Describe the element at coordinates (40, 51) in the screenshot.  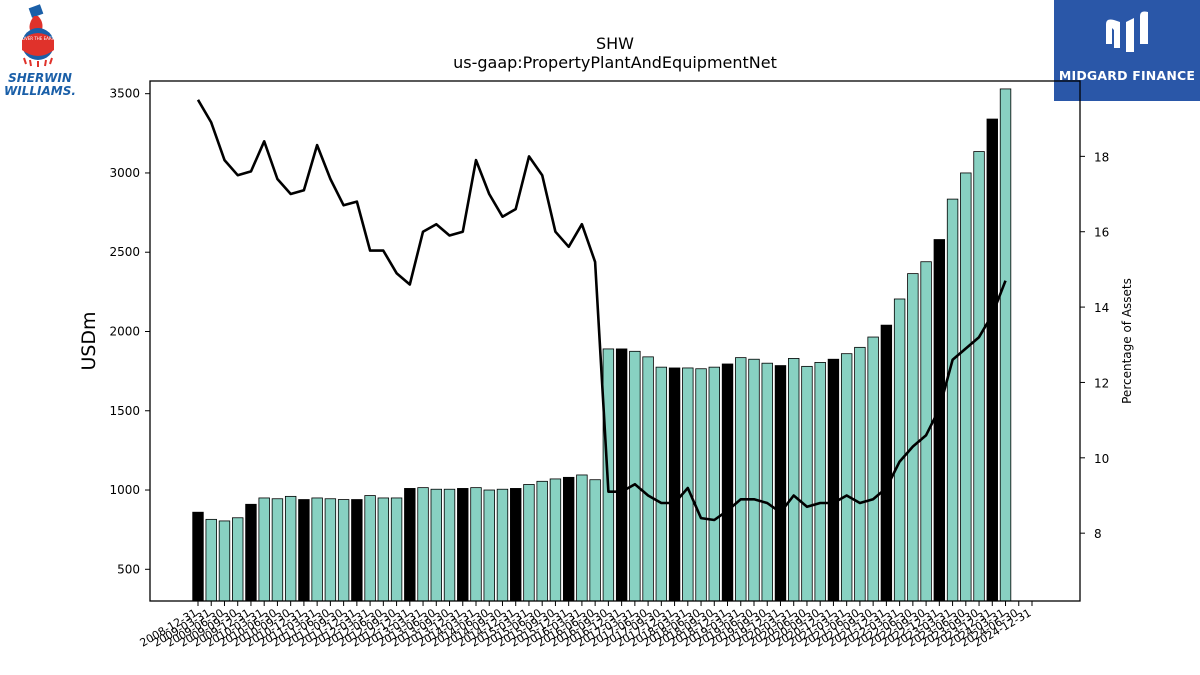
I see `sherwin-williams-logo: COVER THE EARTH SHERWIN WILLIAMS.` at that location.